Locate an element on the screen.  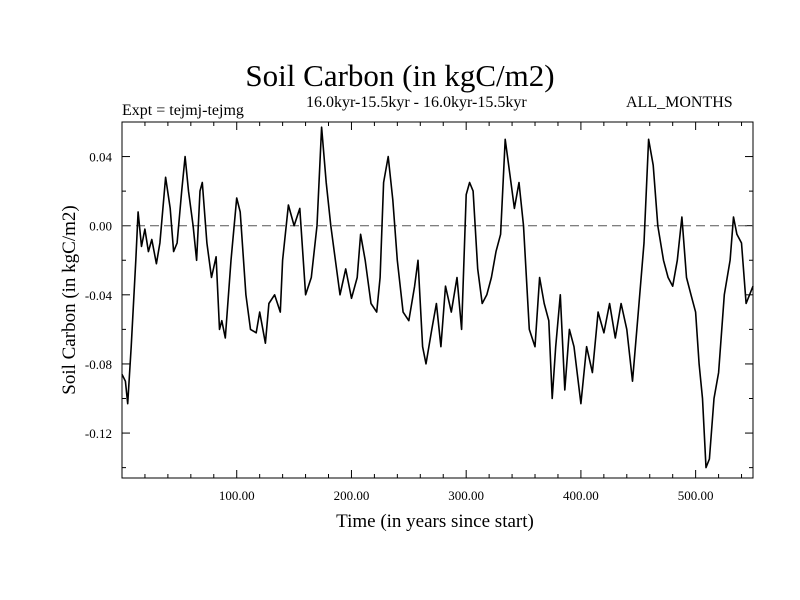
x-tick-label: 500.00 is located at coordinates (696, 495).